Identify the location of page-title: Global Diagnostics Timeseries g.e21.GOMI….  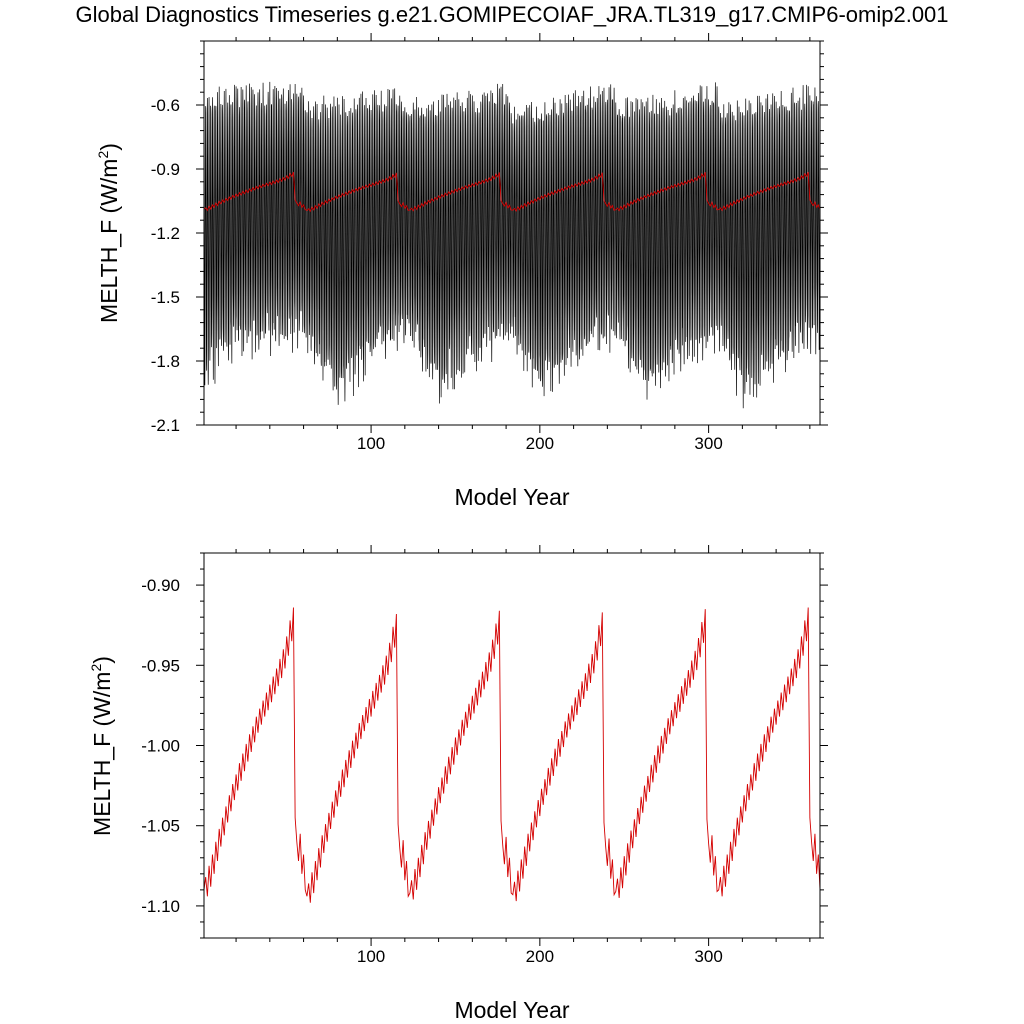
(512, 14).